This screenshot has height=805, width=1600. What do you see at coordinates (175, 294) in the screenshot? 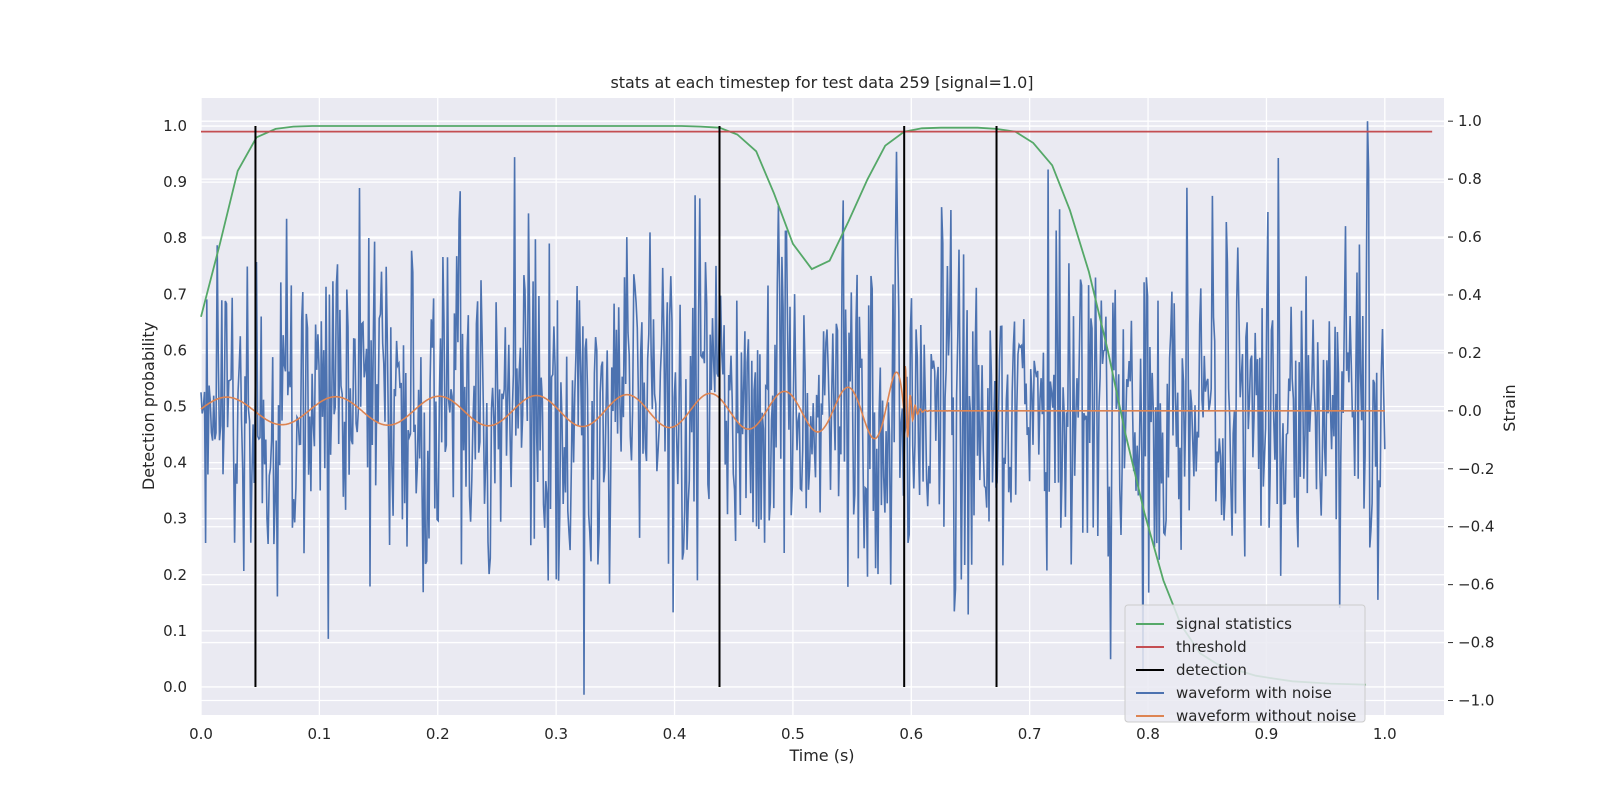
I see `y-left-tick-label: 0.7` at bounding box center [175, 294].